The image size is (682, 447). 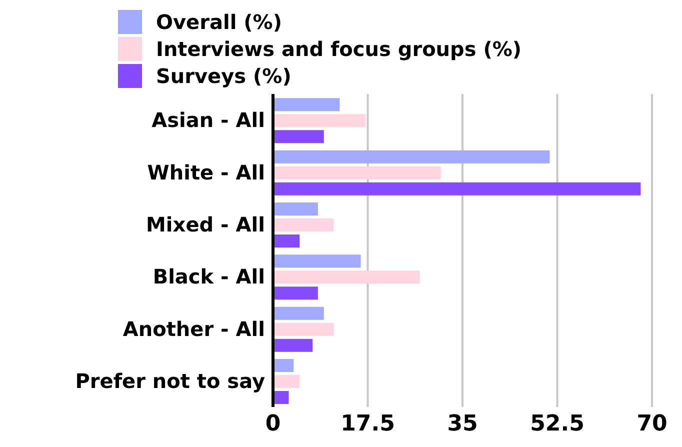 What do you see at coordinates (193, 328) in the screenshot?
I see `y-tick-label: Another - All` at bounding box center [193, 328].